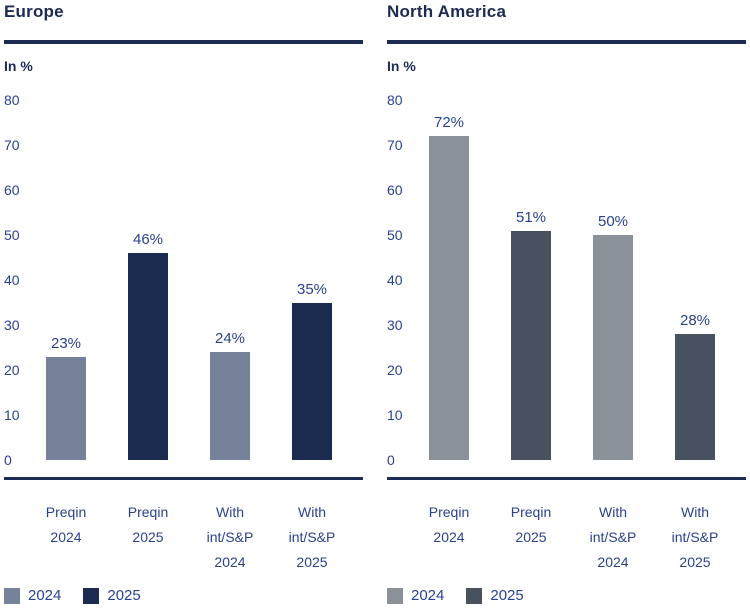 This screenshot has height=615, width=750. What do you see at coordinates (66, 343) in the screenshot?
I see `bar-value-label: 23%` at bounding box center [66, 343].